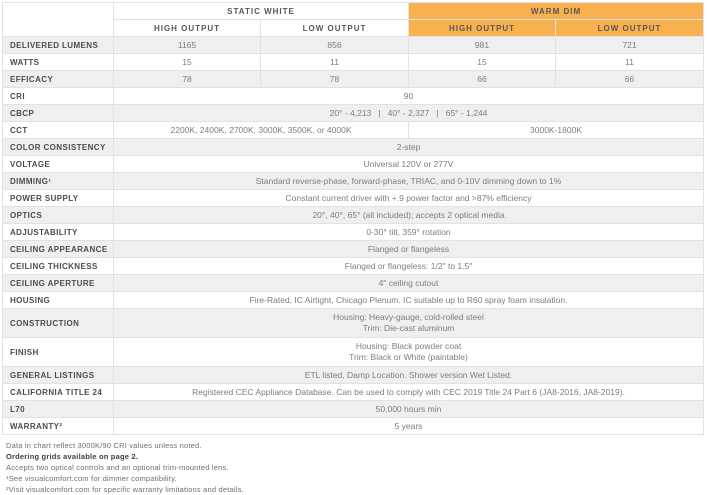 This screenshot has height=495, width=707. I want to click on spec-row-label: CCT, so click(58, 130).